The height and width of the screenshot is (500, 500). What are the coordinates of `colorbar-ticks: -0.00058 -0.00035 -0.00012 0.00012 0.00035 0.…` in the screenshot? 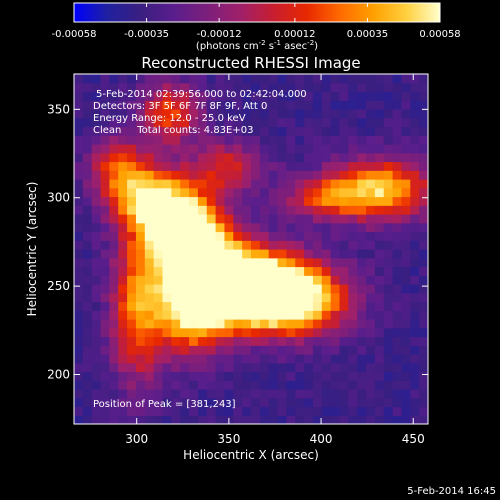 It's located at (256, 21).